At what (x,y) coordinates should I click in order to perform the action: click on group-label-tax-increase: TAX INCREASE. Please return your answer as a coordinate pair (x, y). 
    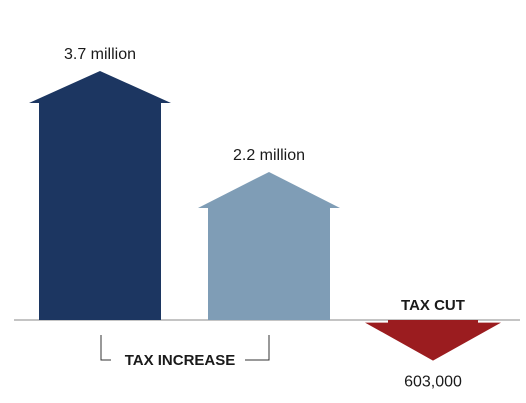
    Looking at the image, I should click on (180, 360).